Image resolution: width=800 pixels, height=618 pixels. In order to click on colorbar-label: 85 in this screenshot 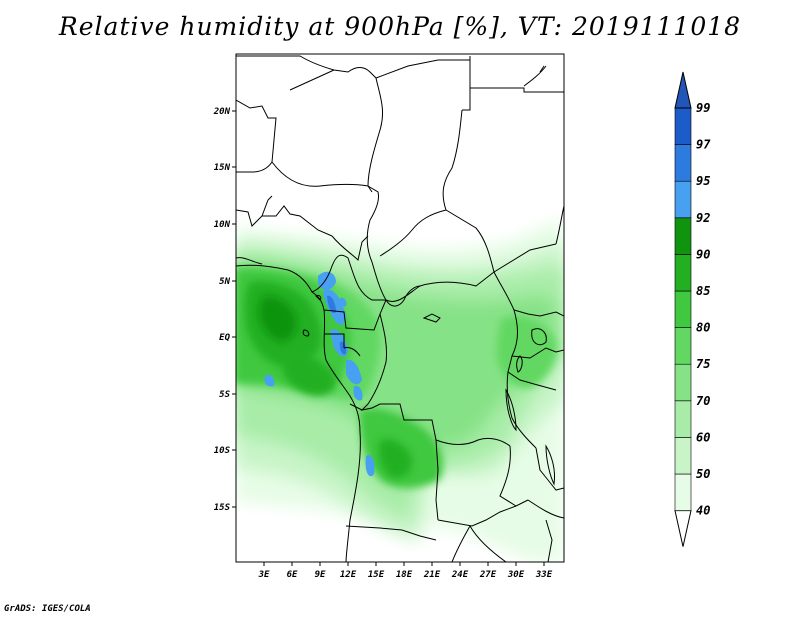, I will do `click(703, 291)`.